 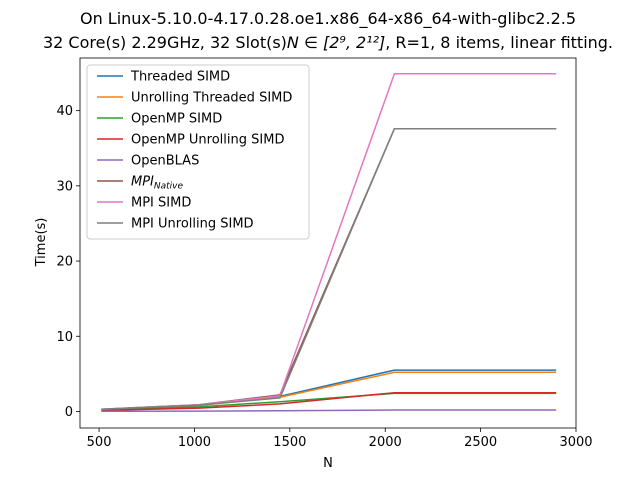 I want to click on legend-box, so click(x=198, y=152).